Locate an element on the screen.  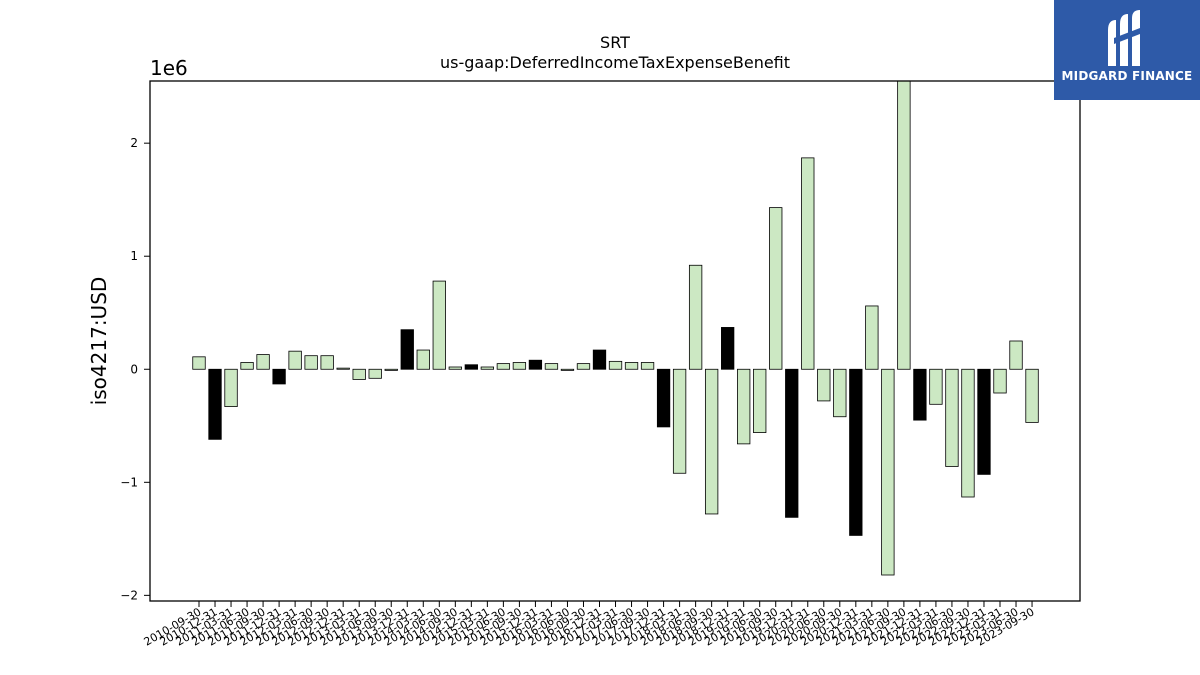
chart-subtitle: us-gaap:DeferredIncomeTaxExpenseBenefit is located at coordinates (615, 62).